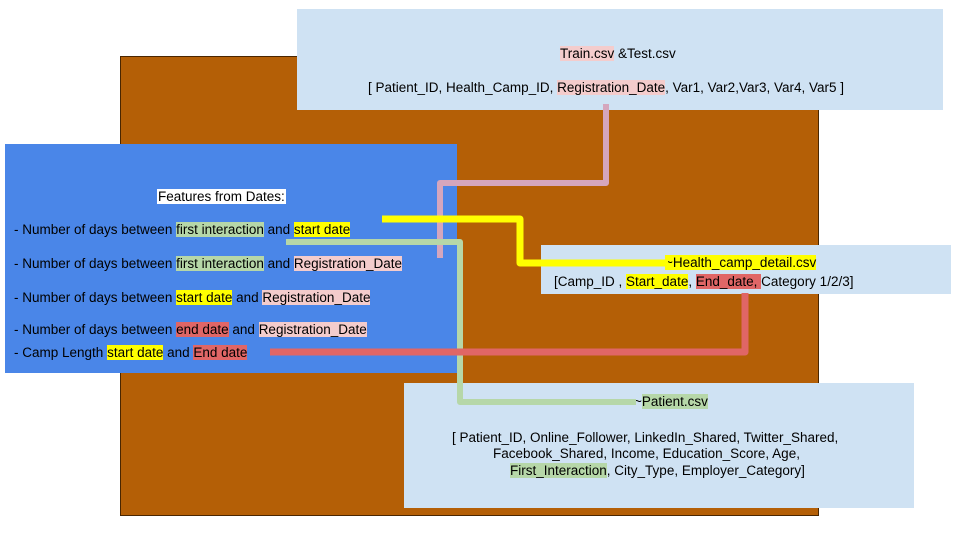  Describe the element at coordinates (558, 470) in the screenshot. I see `first-interaction-column: First_Interaction` at that location.